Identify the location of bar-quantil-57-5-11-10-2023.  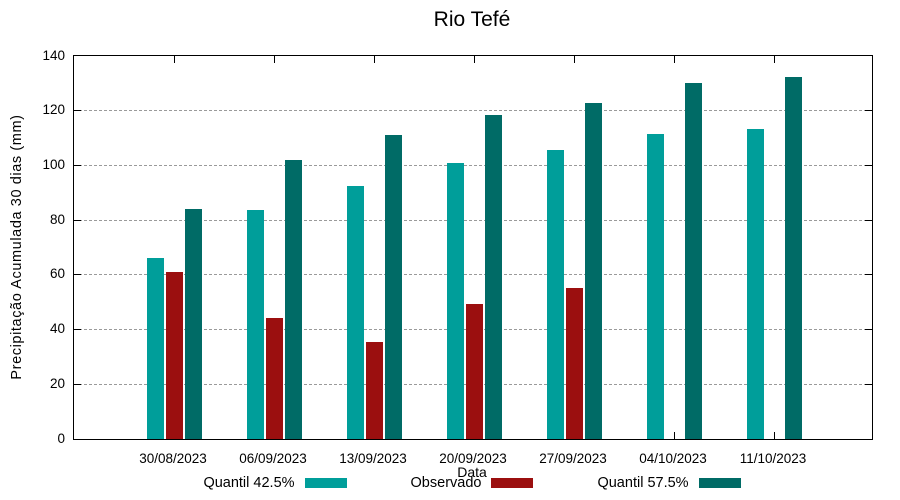
(793, 257).